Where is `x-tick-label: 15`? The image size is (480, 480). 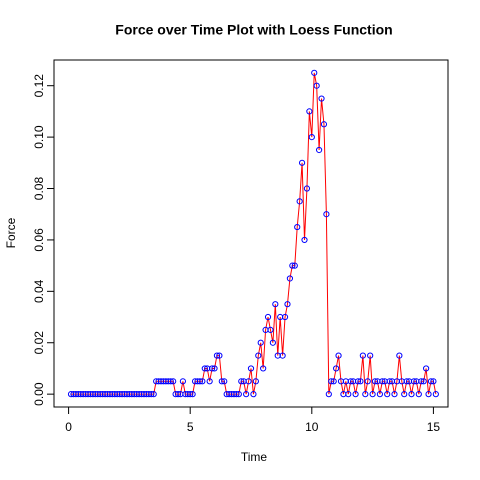 x-tick-label: 15 is located at coordinates (434, 427).